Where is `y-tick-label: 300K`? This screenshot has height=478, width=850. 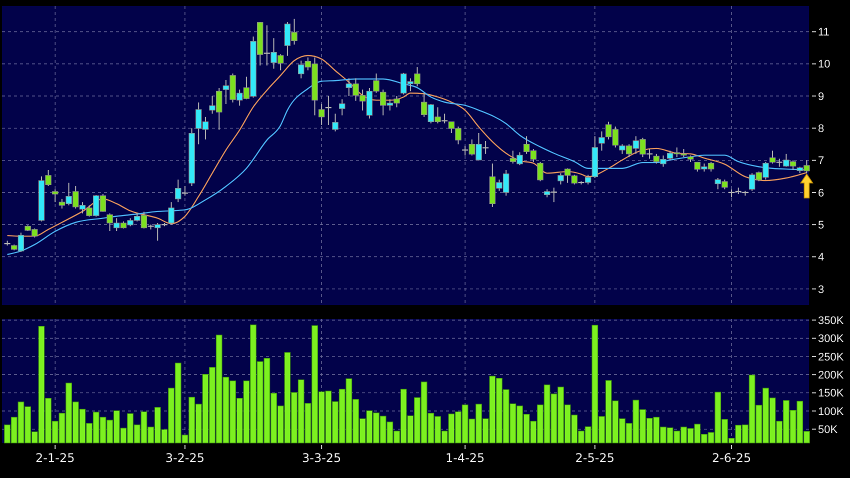 y-tick-label: 300K is located at coordinates (831, 339).